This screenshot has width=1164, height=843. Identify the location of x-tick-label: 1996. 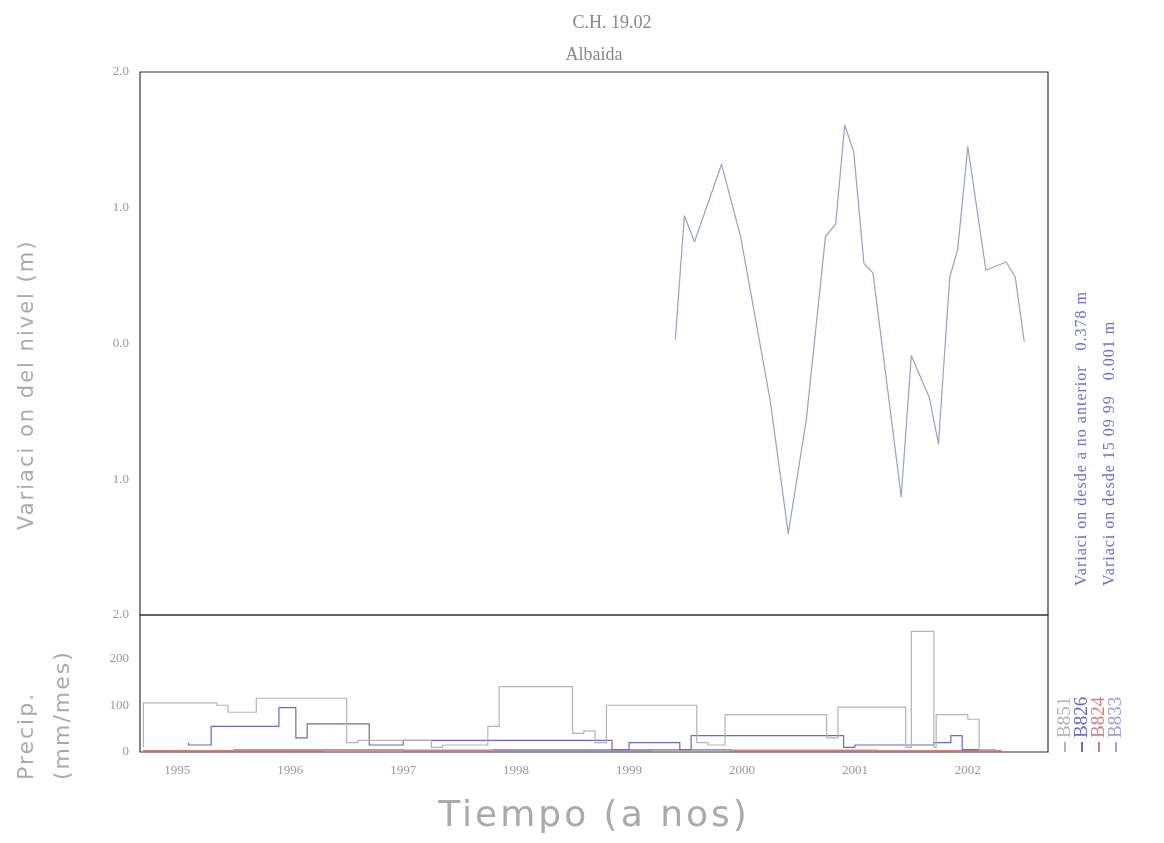
(290, 770).